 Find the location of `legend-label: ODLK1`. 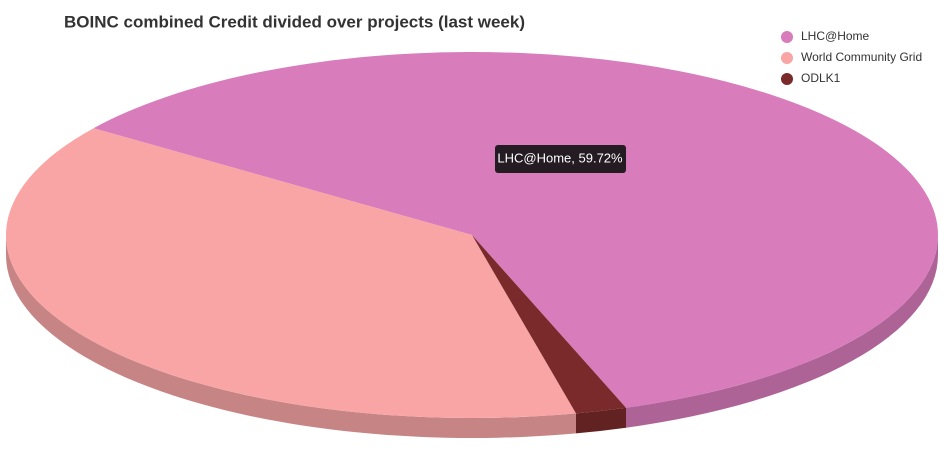

legend-label: ODLK1 is located at coordinates (821, 78).